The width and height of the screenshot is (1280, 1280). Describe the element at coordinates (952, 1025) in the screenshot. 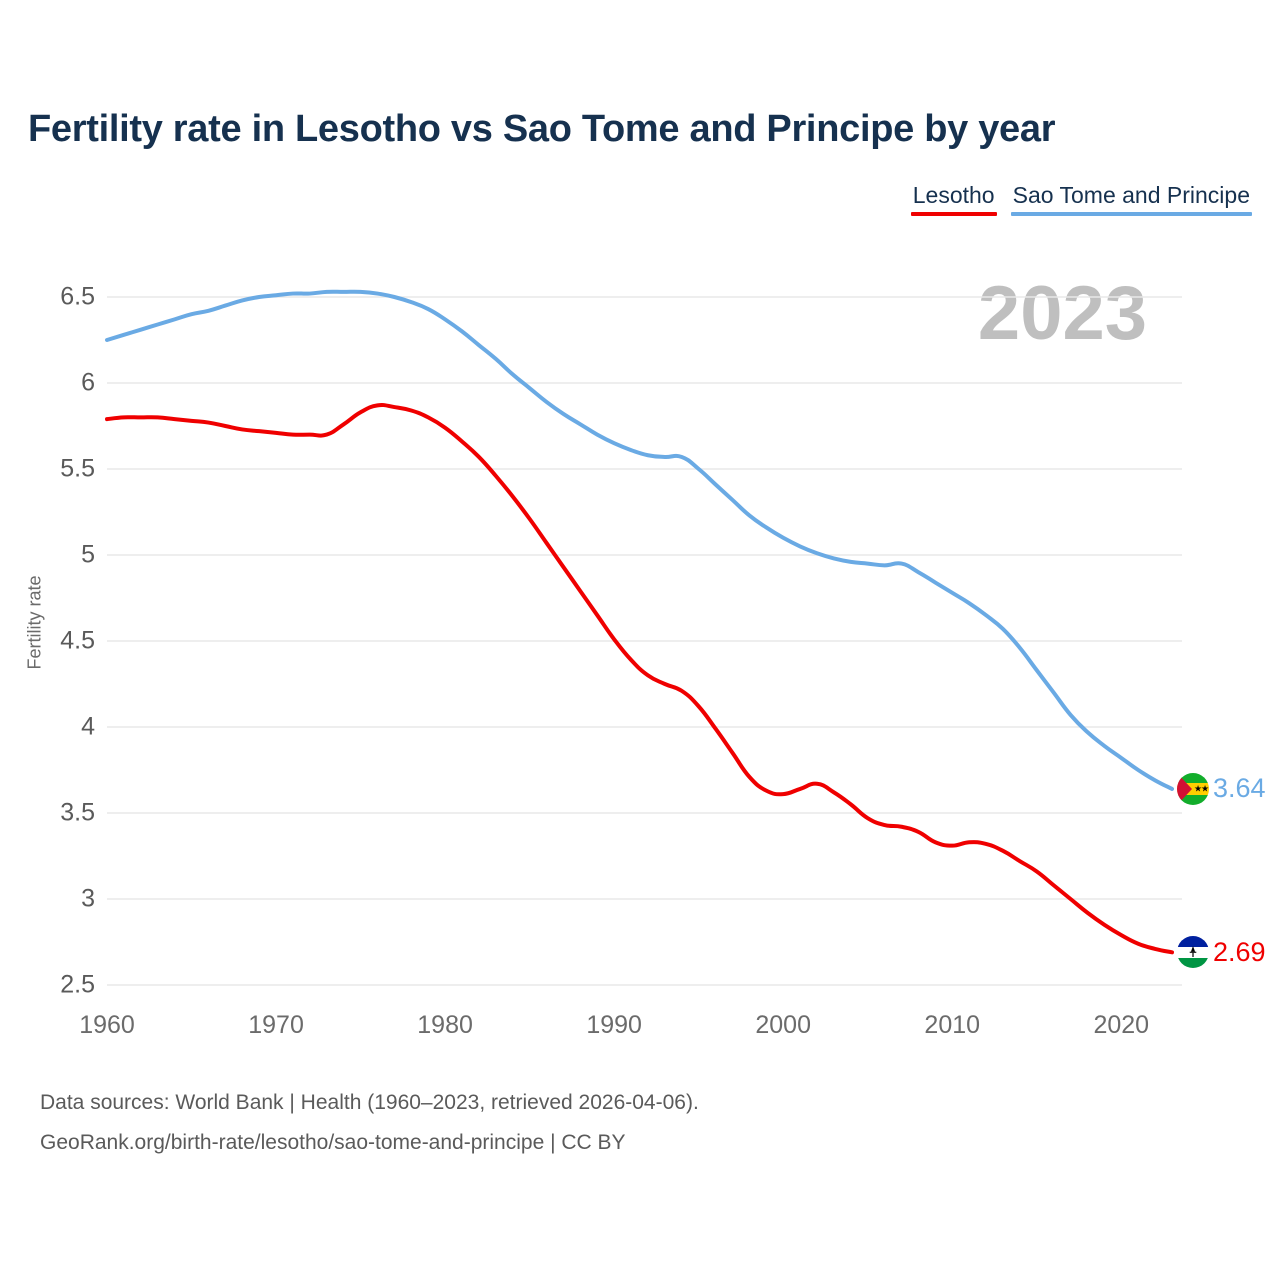

I see `x-axis-tick-label: 2010` at that location.